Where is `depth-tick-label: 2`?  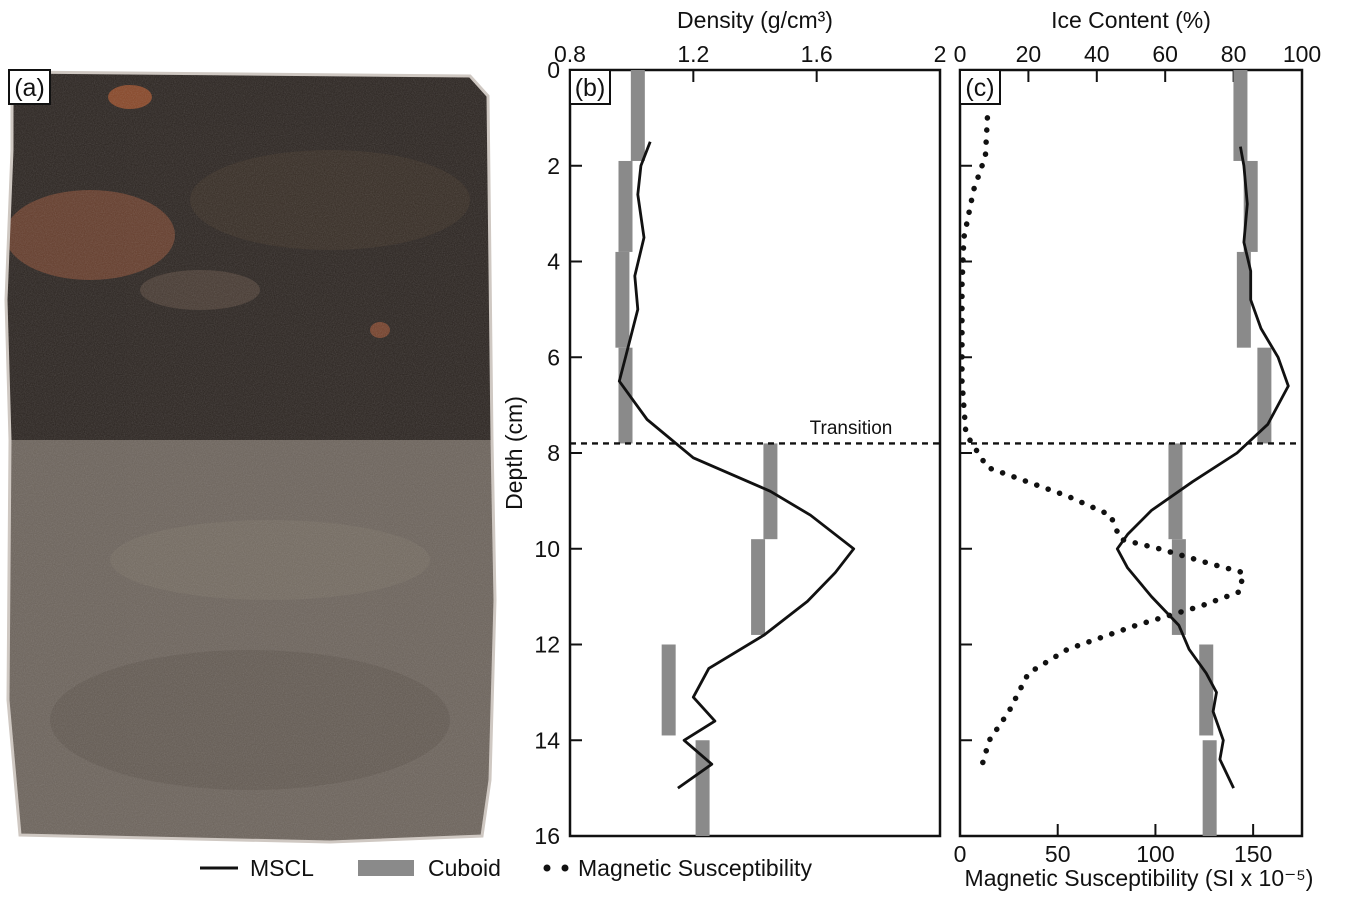 depth-tick-label: 2 is located at coordinates (553, 166).